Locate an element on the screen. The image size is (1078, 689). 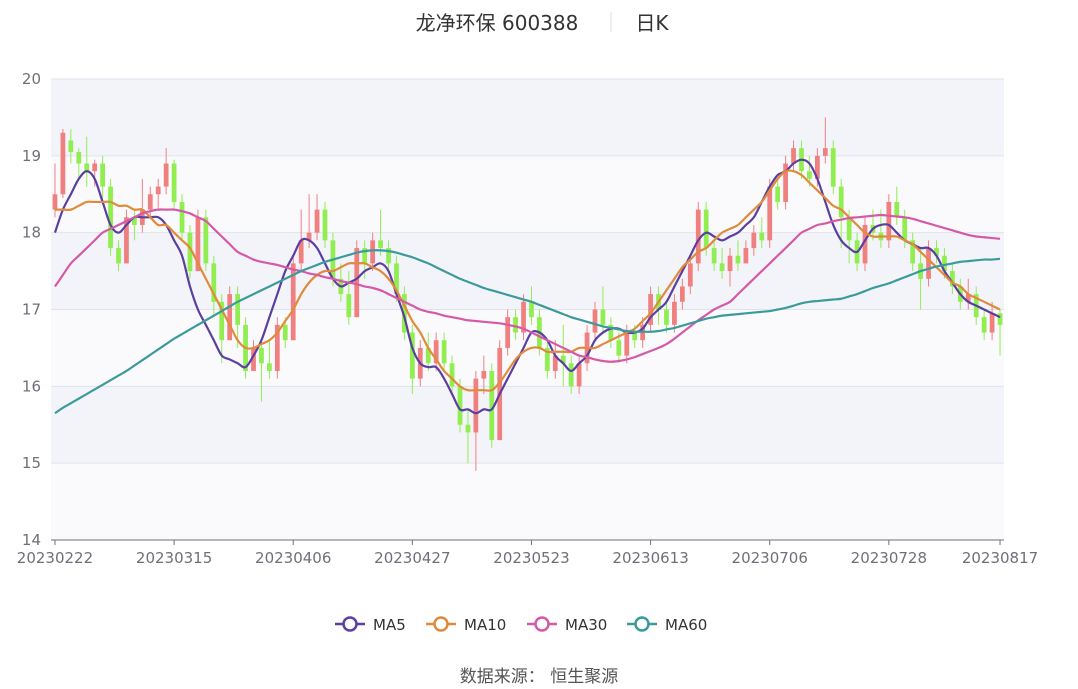
legend: MA5 MA10 MA30 MA60 is located at coordinates (521, 625).